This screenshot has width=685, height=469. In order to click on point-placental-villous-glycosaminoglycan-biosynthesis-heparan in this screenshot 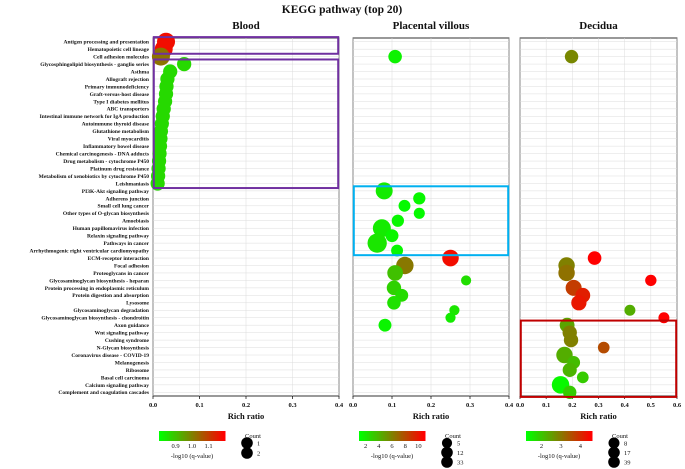, I will do `click(466, 280)`.